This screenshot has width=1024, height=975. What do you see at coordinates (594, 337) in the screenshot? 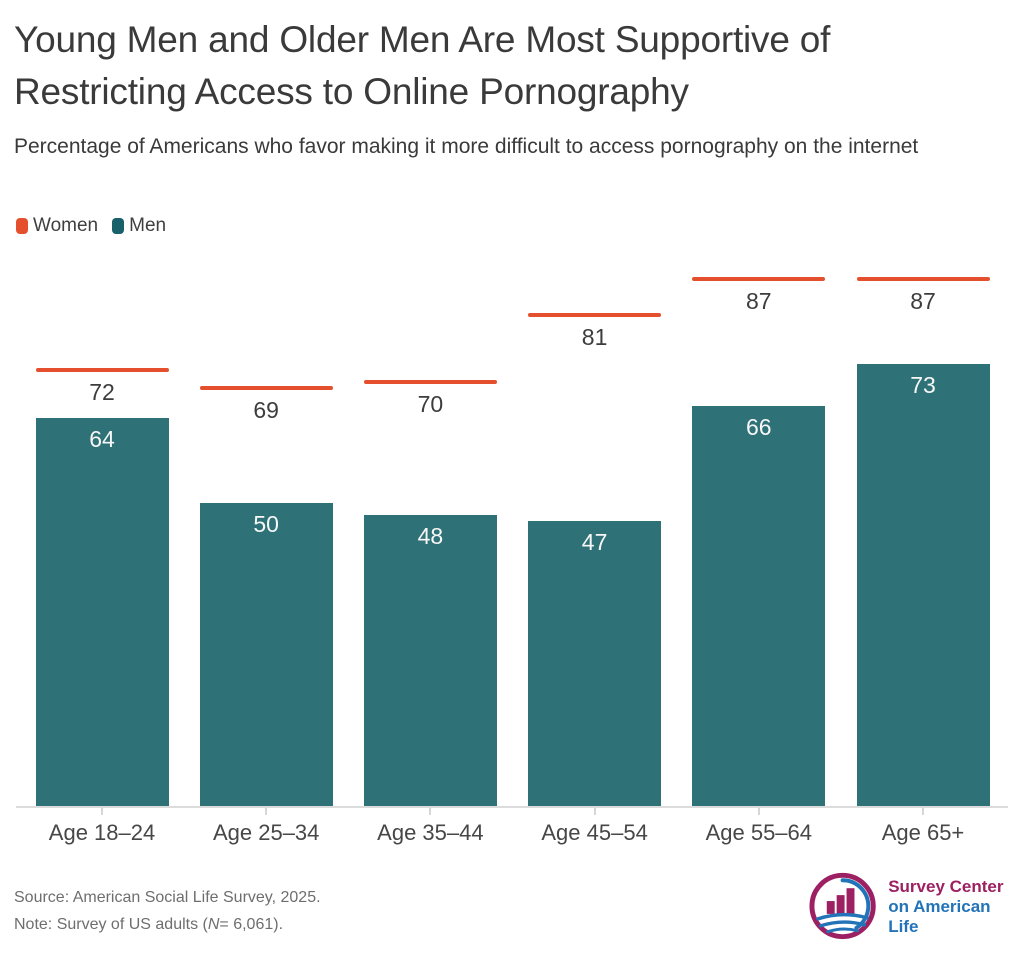
I see `women-value-label: 81` at bounding box center [594, 337].